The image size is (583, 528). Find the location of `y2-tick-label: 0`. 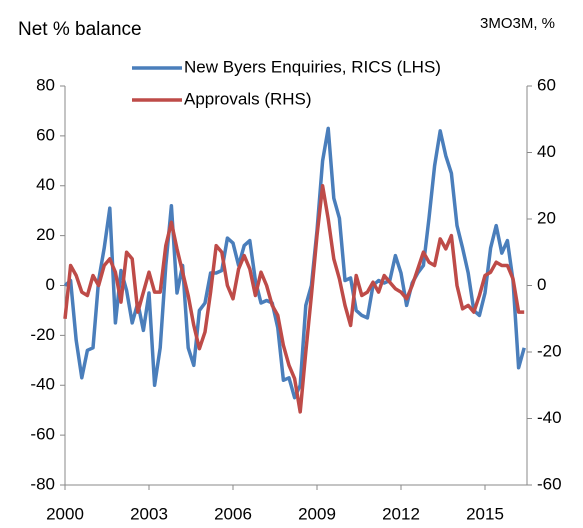

y2-tick-label: 0 is located at coordinates (541, 284).